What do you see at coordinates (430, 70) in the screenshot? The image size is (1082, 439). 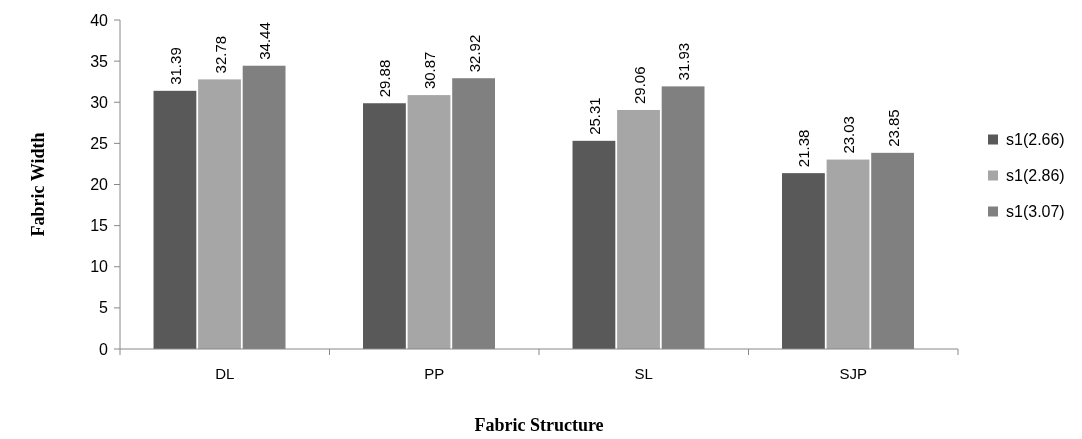 I see `data-label: 30.87` at bounding box center [430, 70].